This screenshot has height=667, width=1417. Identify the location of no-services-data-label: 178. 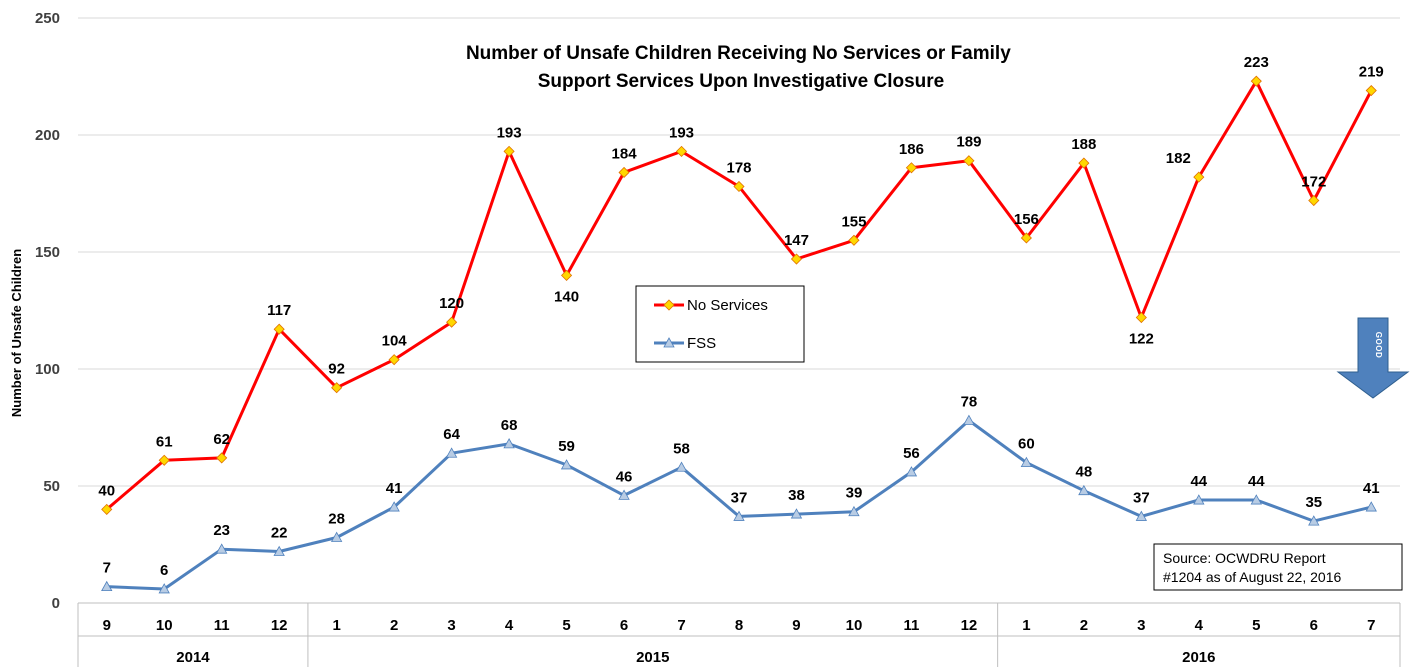
(738, 167).